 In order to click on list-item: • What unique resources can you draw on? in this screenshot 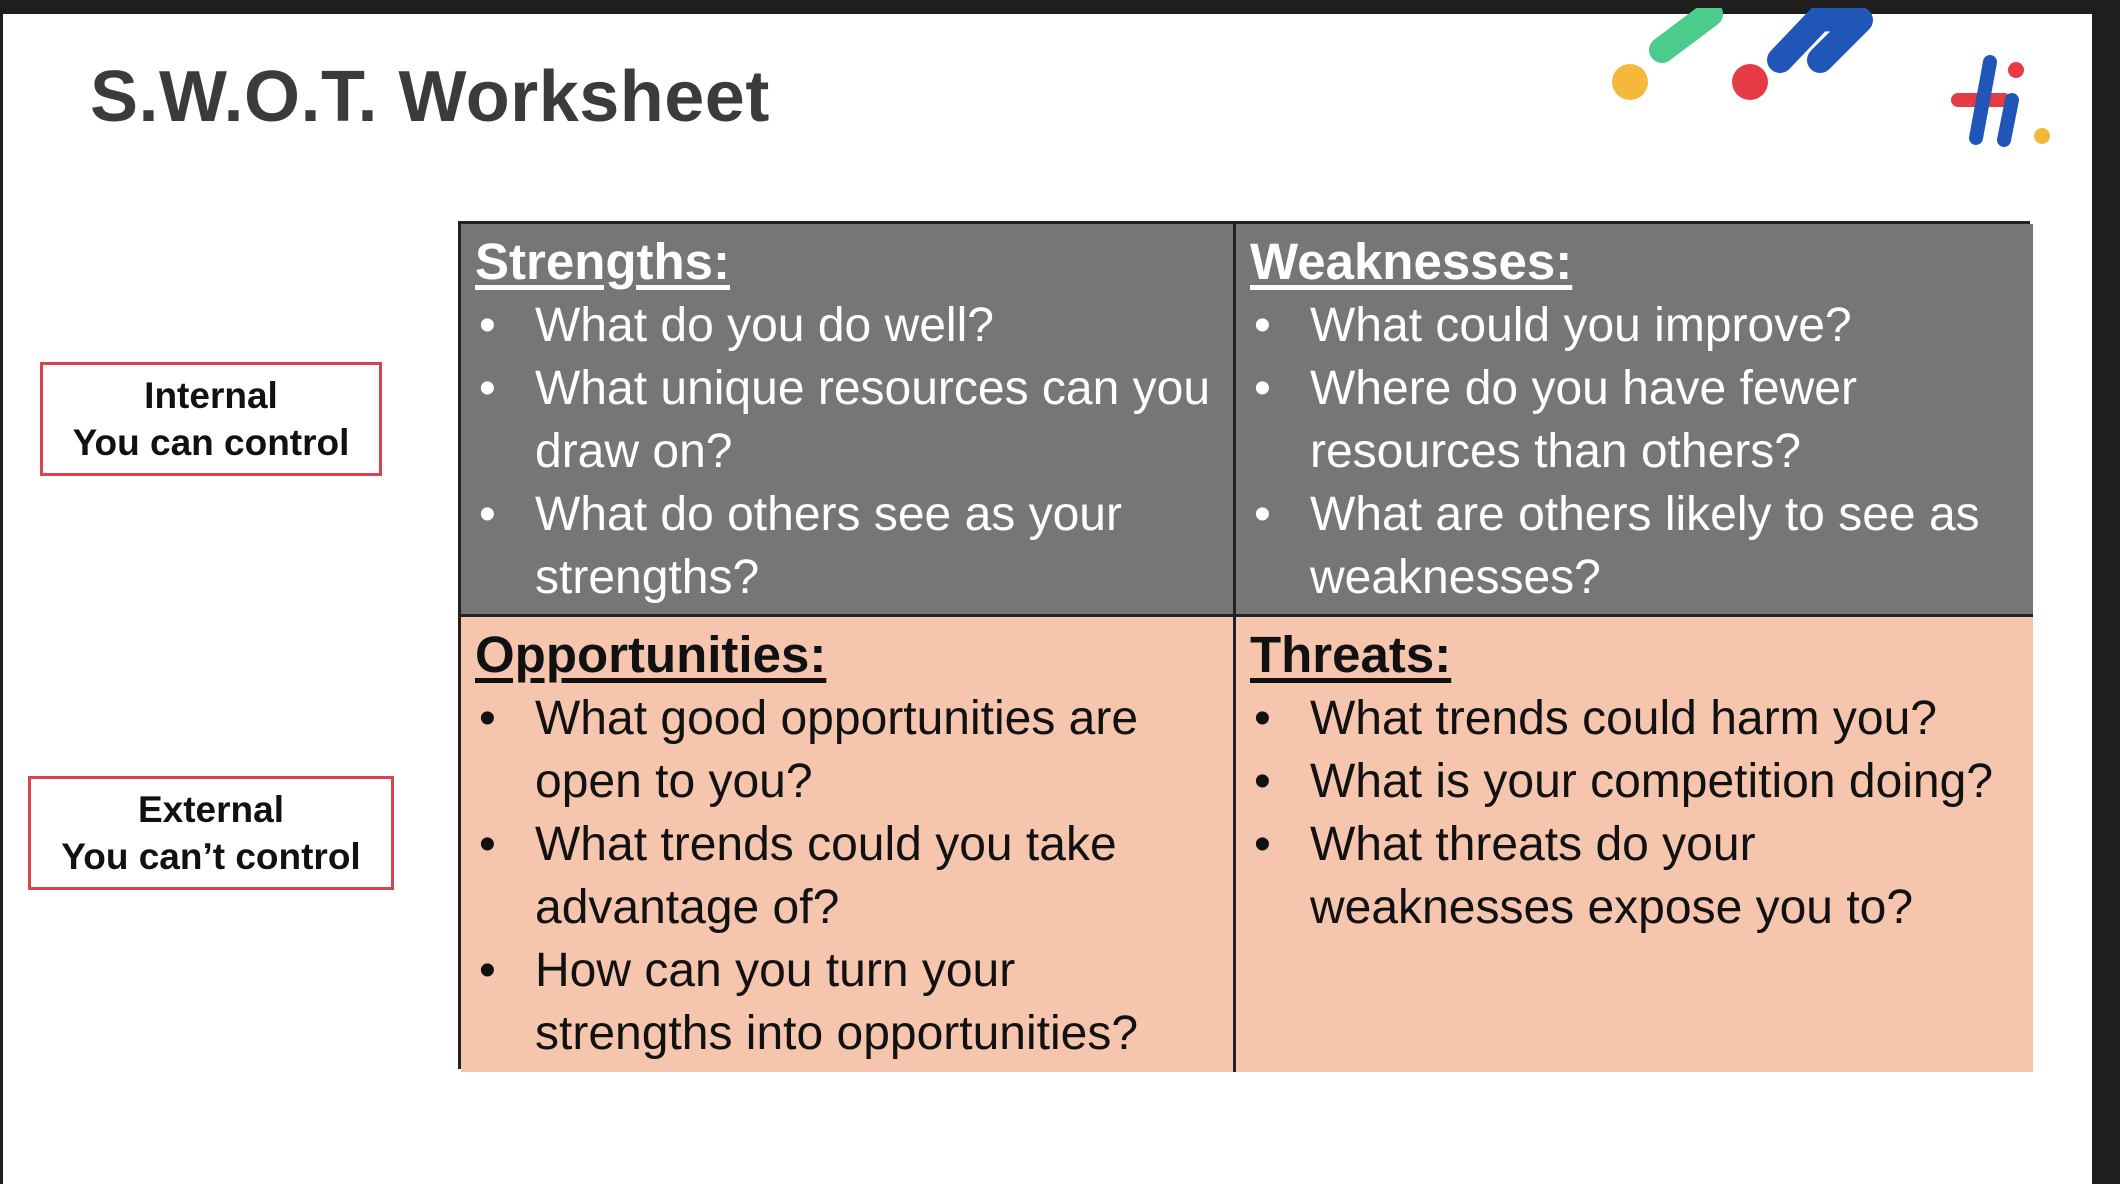, I will do `click(848, 420)`.